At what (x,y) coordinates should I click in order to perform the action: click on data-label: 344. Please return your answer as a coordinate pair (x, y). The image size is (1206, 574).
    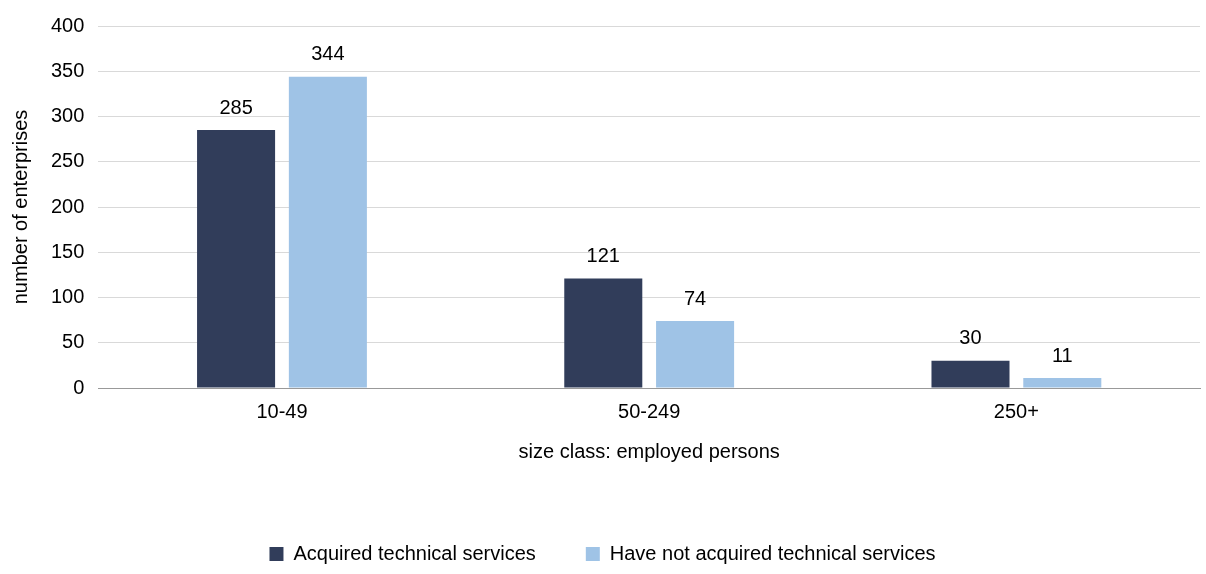
    Looking at the image, I should click on (328, 53).